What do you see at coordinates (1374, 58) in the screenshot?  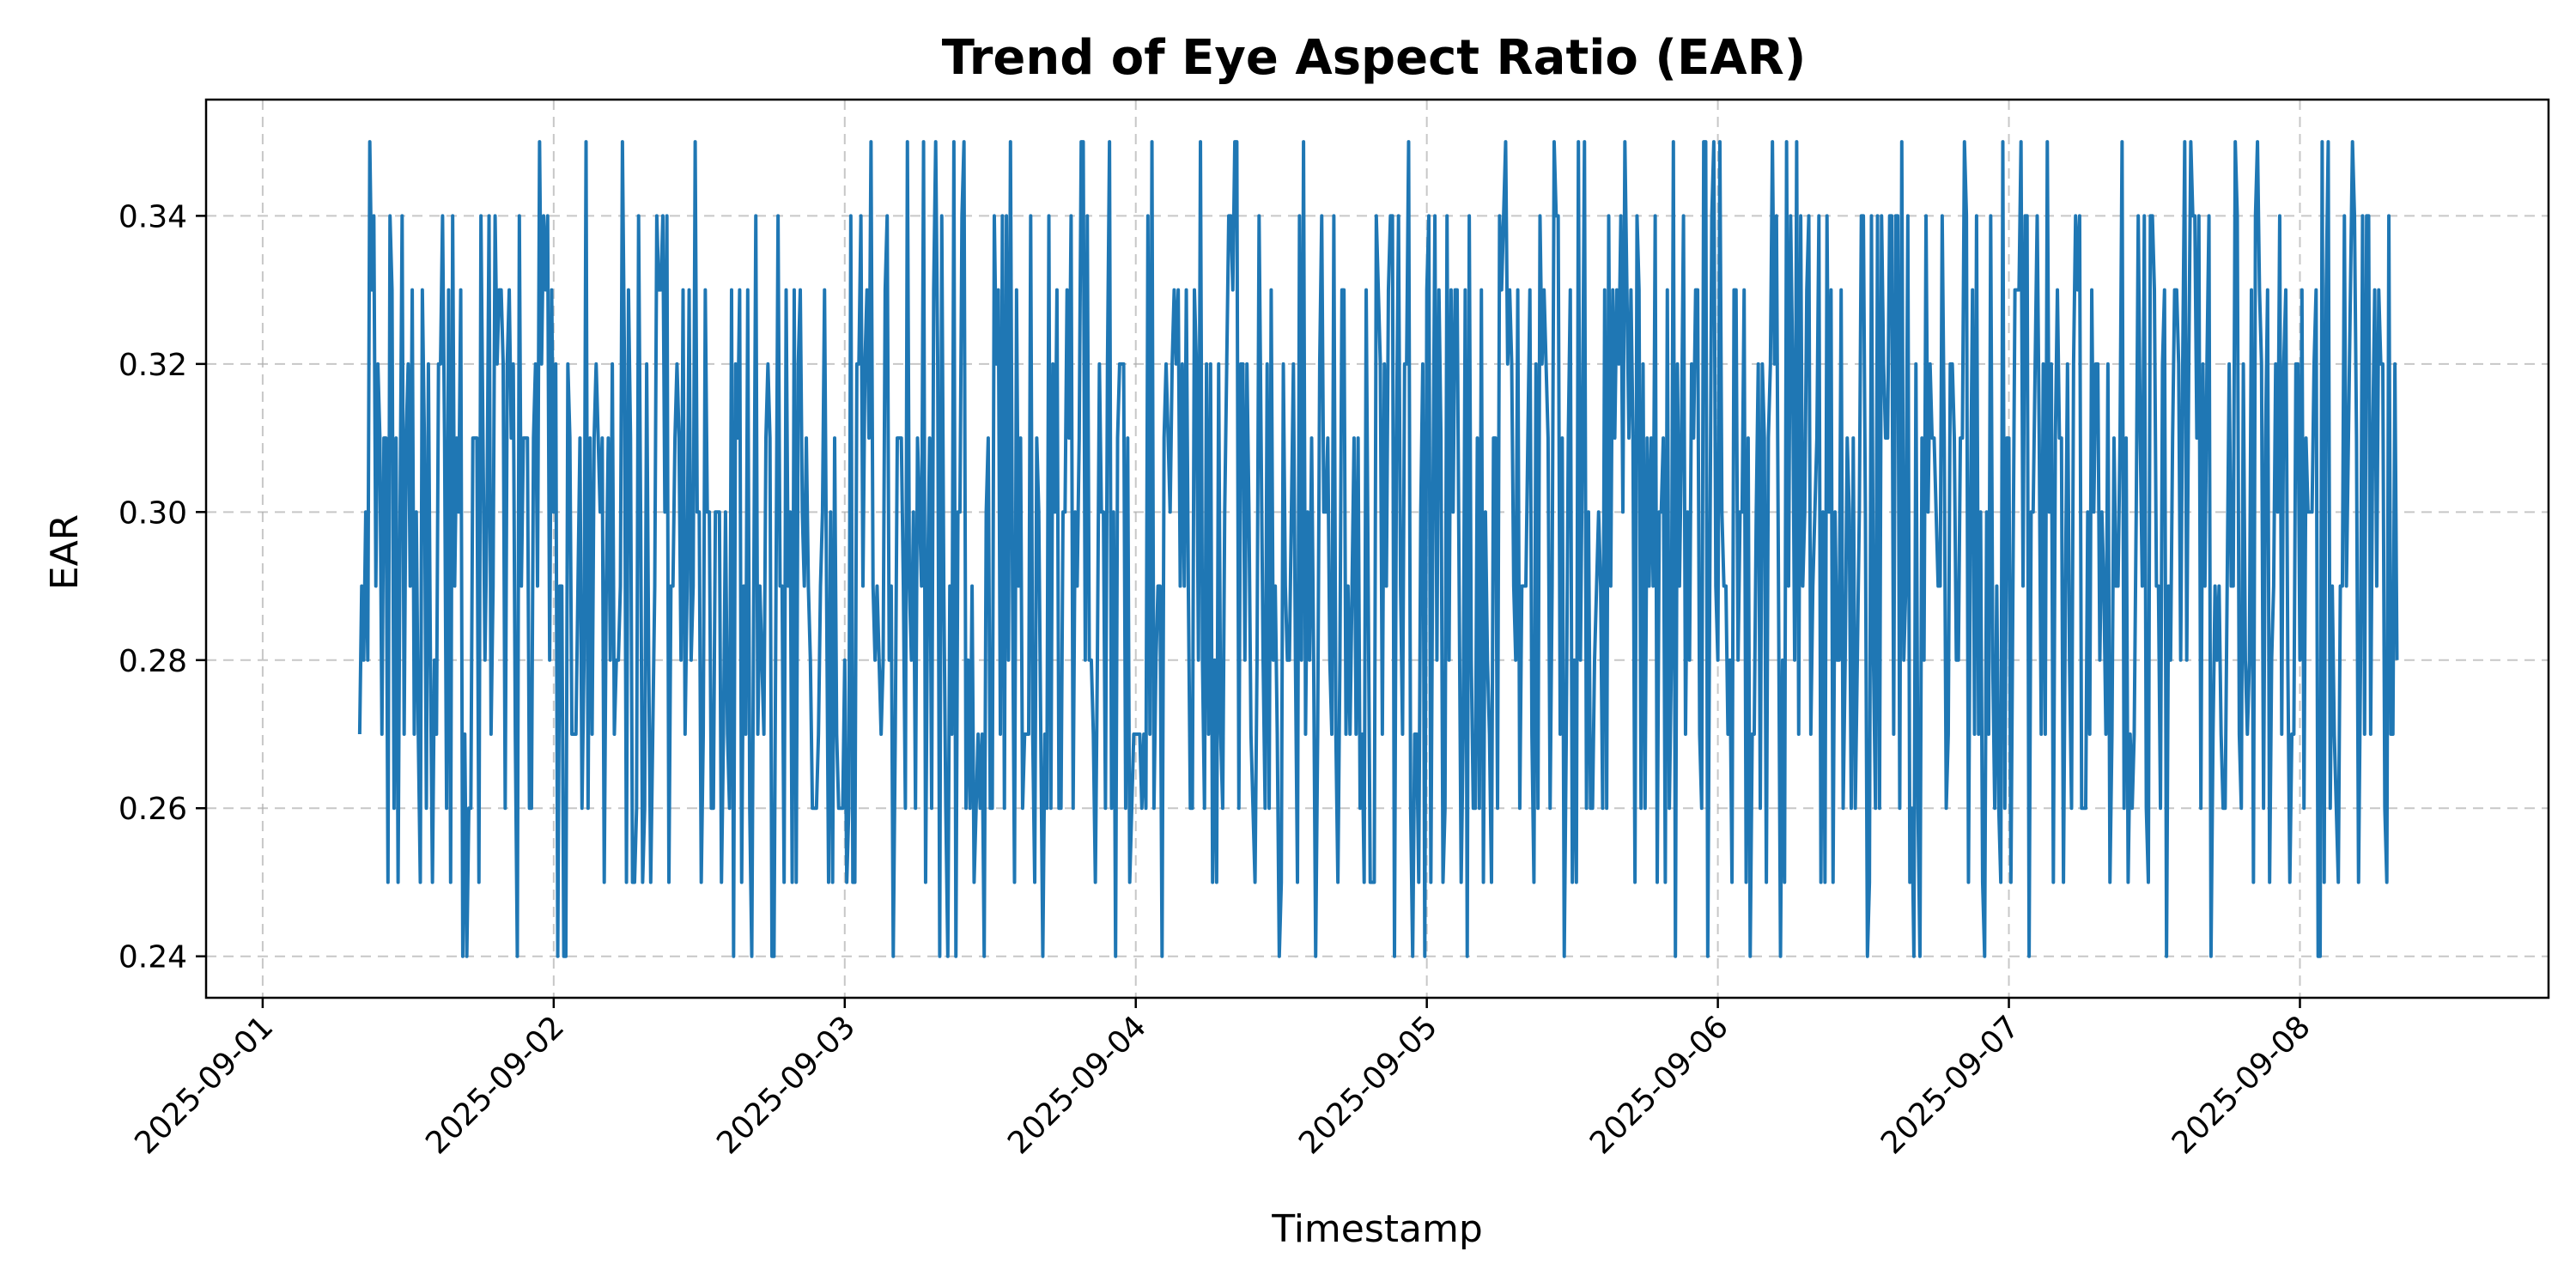 I see `chart-title: Trend of Eye Aspect Ratio (EAR)` at bounding box center [1374, 58].